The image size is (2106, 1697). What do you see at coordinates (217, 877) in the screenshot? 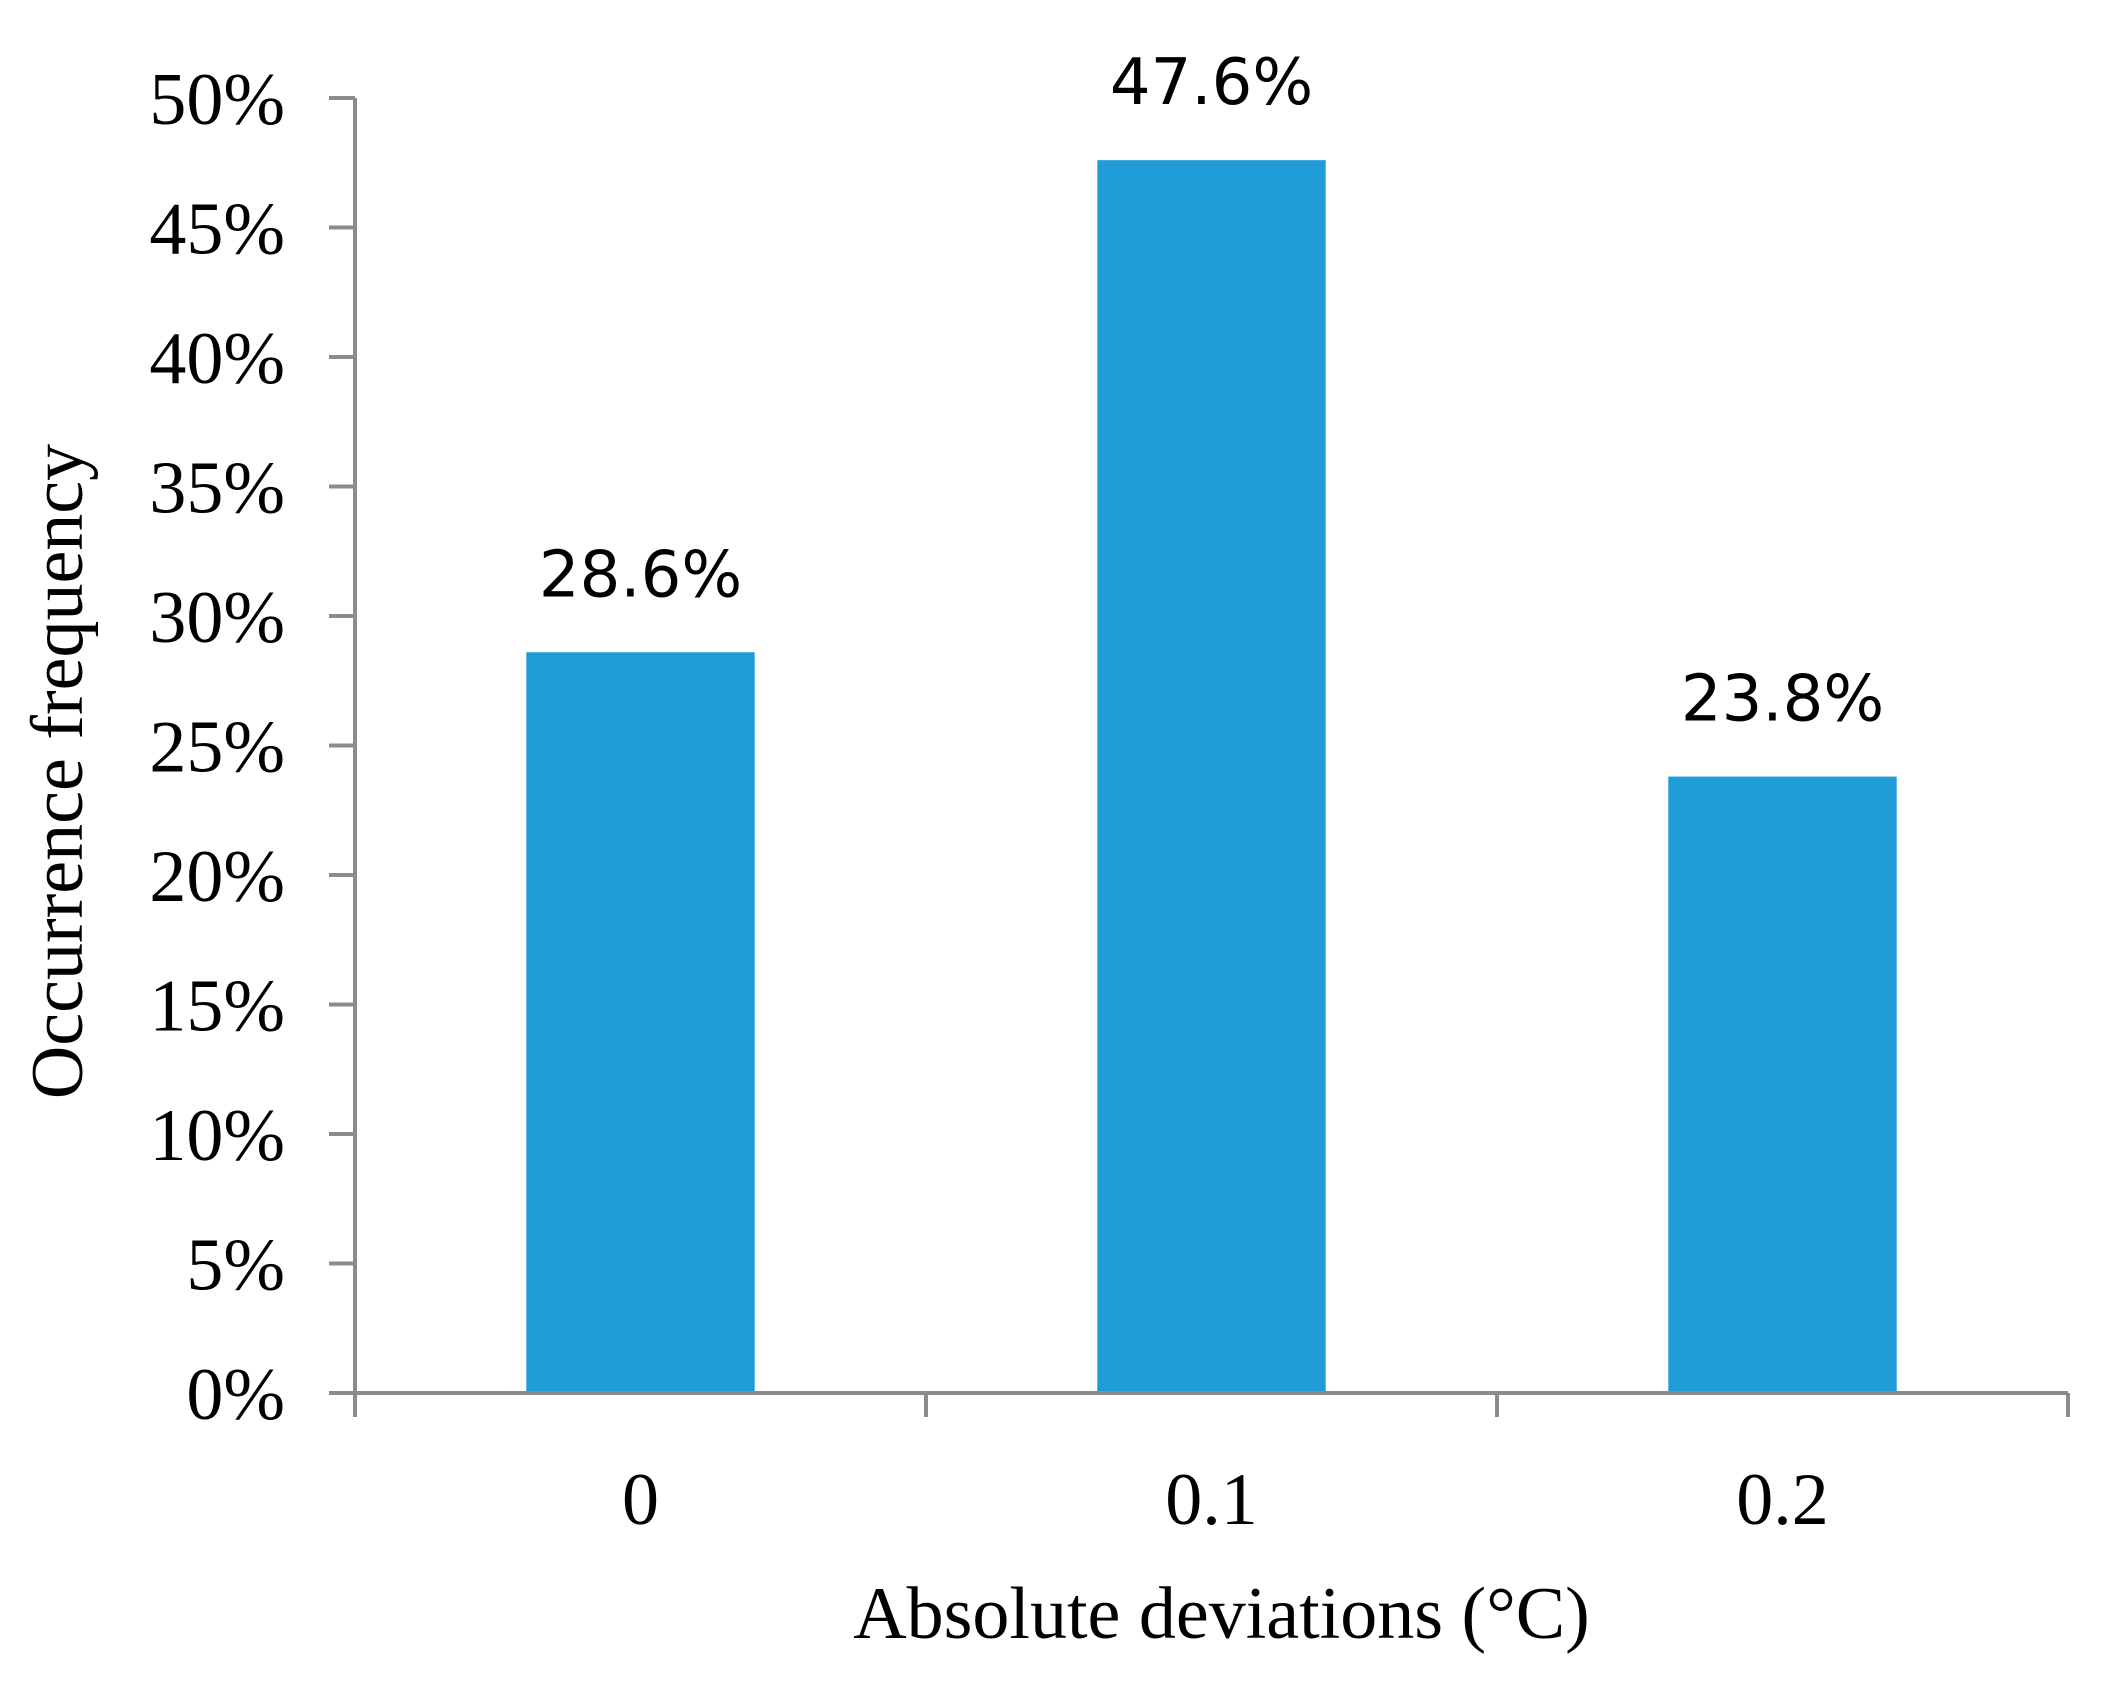
I see `y-tick-label: 20%` at bounding box center [217, 877].